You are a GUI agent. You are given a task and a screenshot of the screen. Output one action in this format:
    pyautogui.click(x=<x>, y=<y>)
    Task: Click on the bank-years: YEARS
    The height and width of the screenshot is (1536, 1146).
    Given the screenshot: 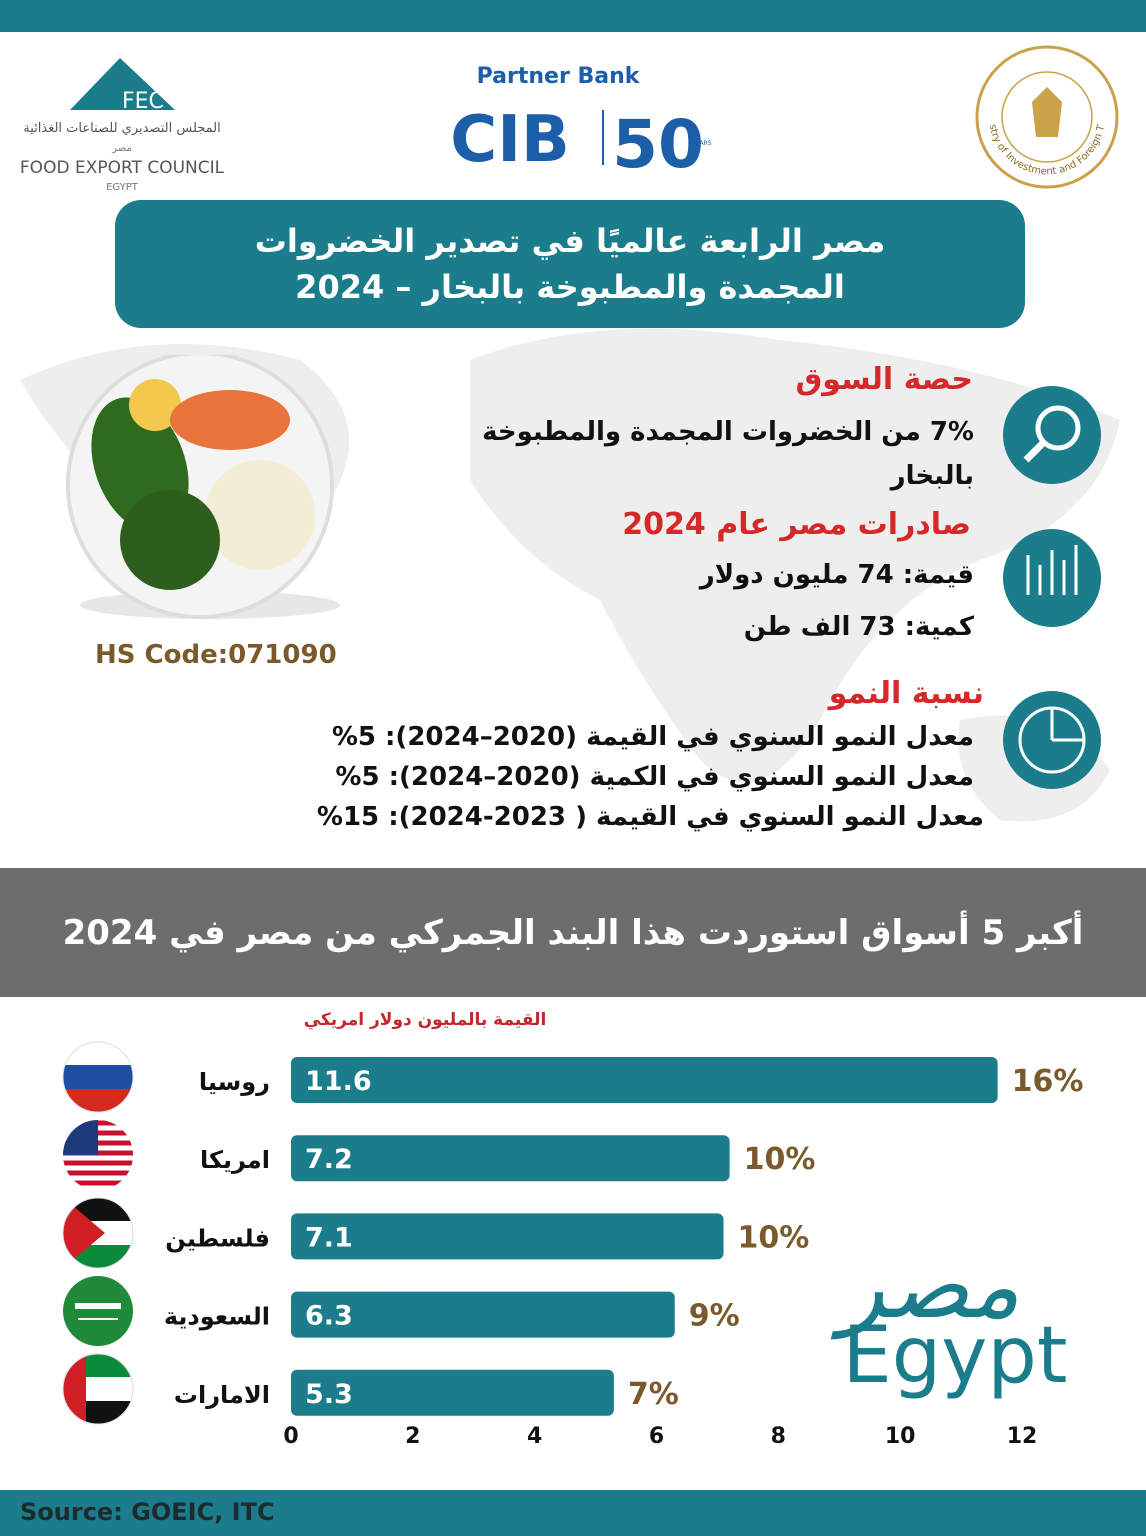 What is the action you would take?
    pyautogui.click(x=701, y=143)
    